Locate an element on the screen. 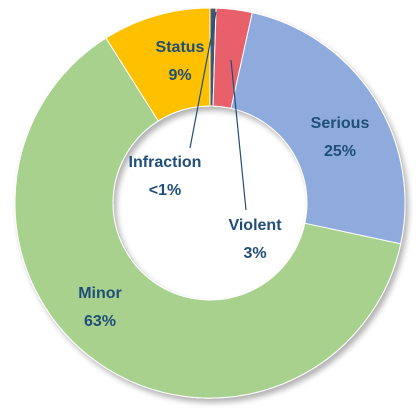  slice-value-label: 25% is located at coordinates (340, 151).